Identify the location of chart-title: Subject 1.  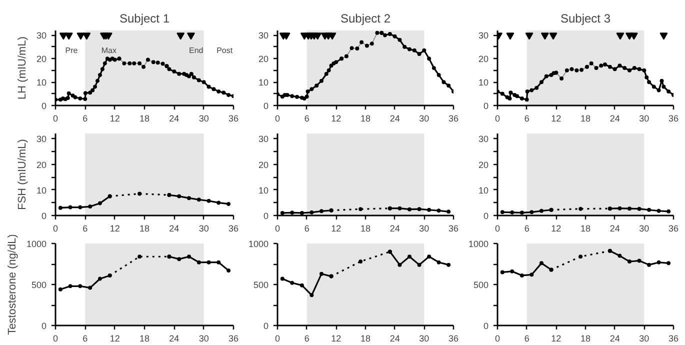
(144, 19).